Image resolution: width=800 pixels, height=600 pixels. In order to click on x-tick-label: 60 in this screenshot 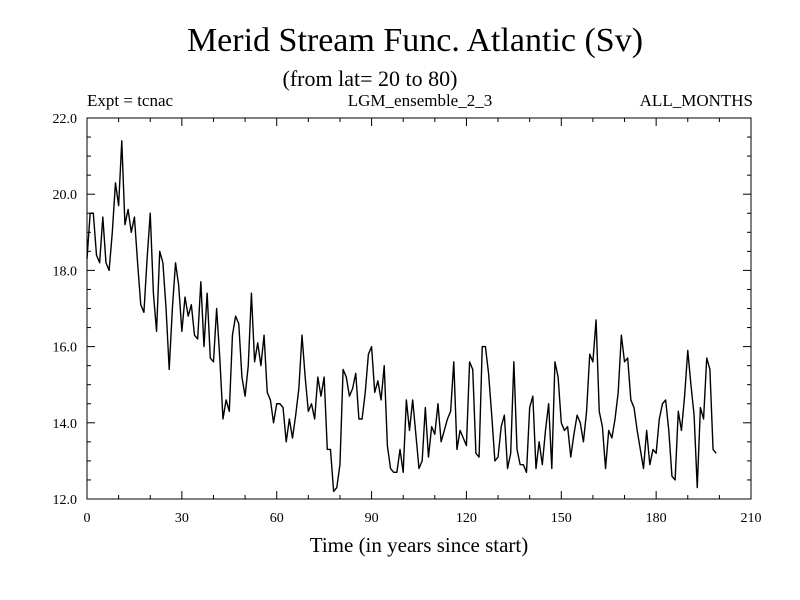, I will do `click(277, 518)`.